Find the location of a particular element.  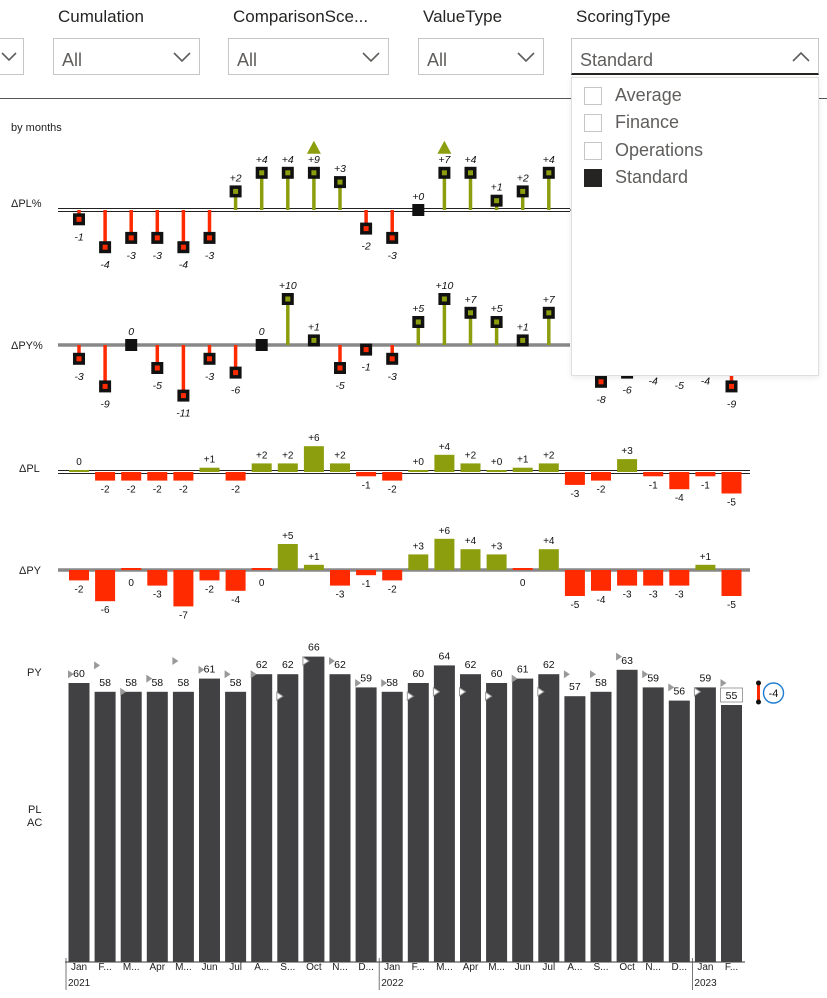

dpy-value-label: 0 is located at coordinates (131, 583).